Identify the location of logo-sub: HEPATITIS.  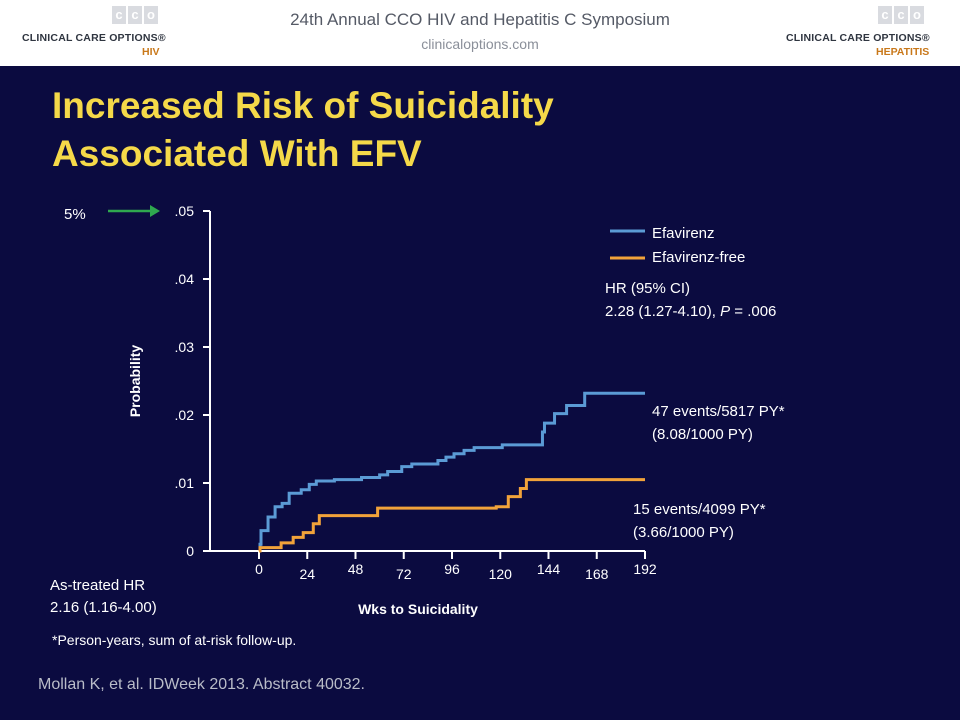
(903, 52).